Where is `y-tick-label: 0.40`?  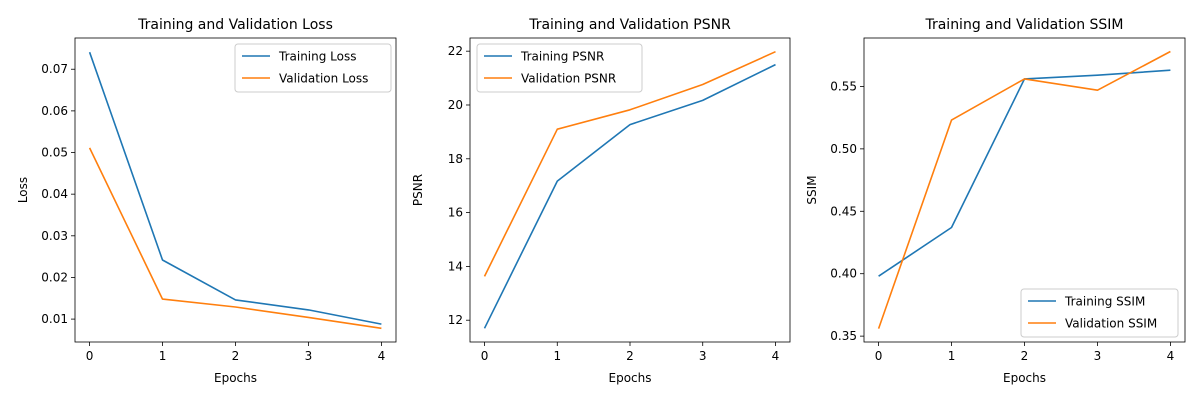 y-tick-label: 0.40 is located at coordinates (843, 274).